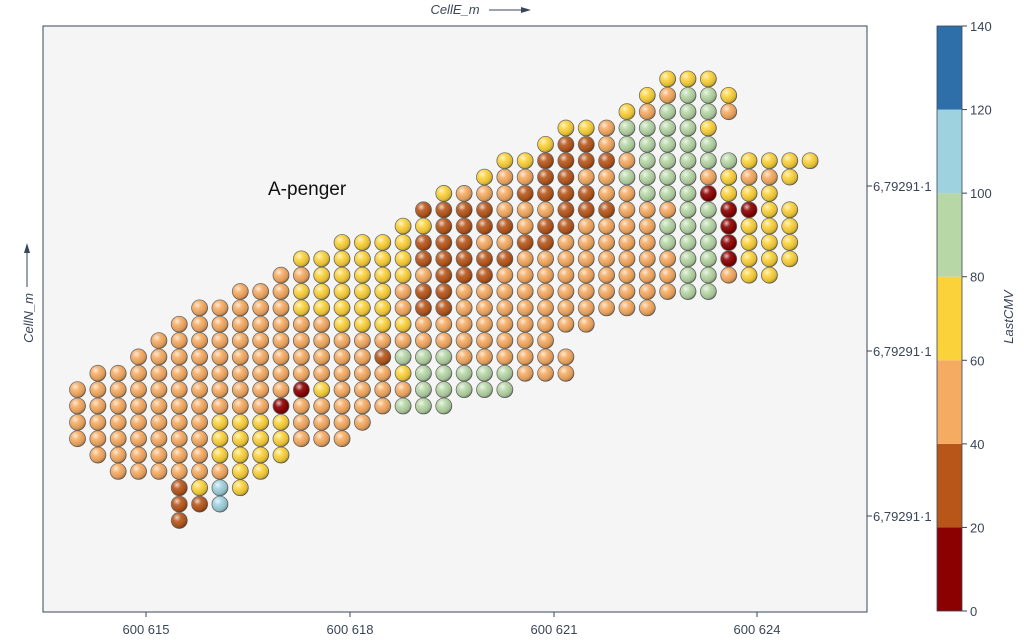 The height and width of the screenshot is (641, 1024). What do you see at coordinates (981, 110) in the screenshot?
I see `colorbar-tick-label: 120` at bounding box center [981, 110].